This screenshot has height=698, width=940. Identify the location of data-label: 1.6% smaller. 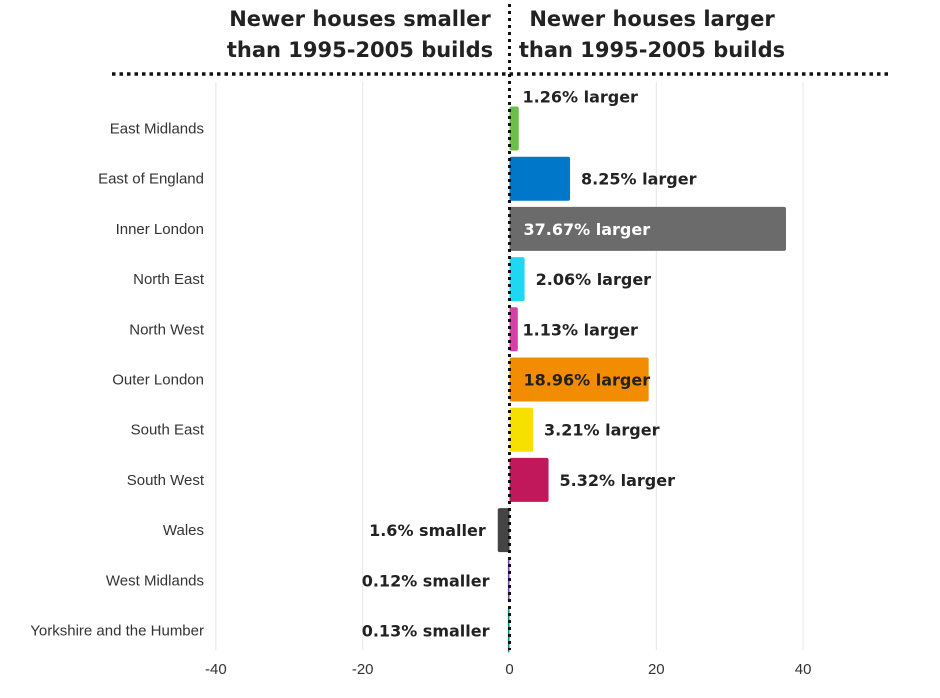
(427, 530).